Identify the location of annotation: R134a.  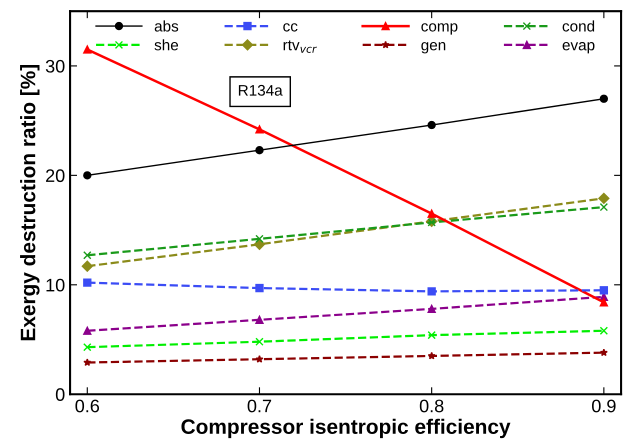
(260, 90).